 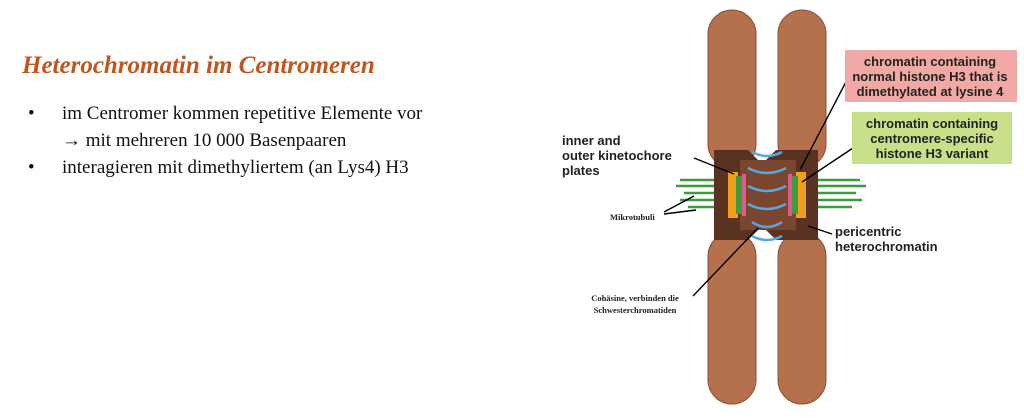 I want to click on centromere-region, so click(x=766, y=195).